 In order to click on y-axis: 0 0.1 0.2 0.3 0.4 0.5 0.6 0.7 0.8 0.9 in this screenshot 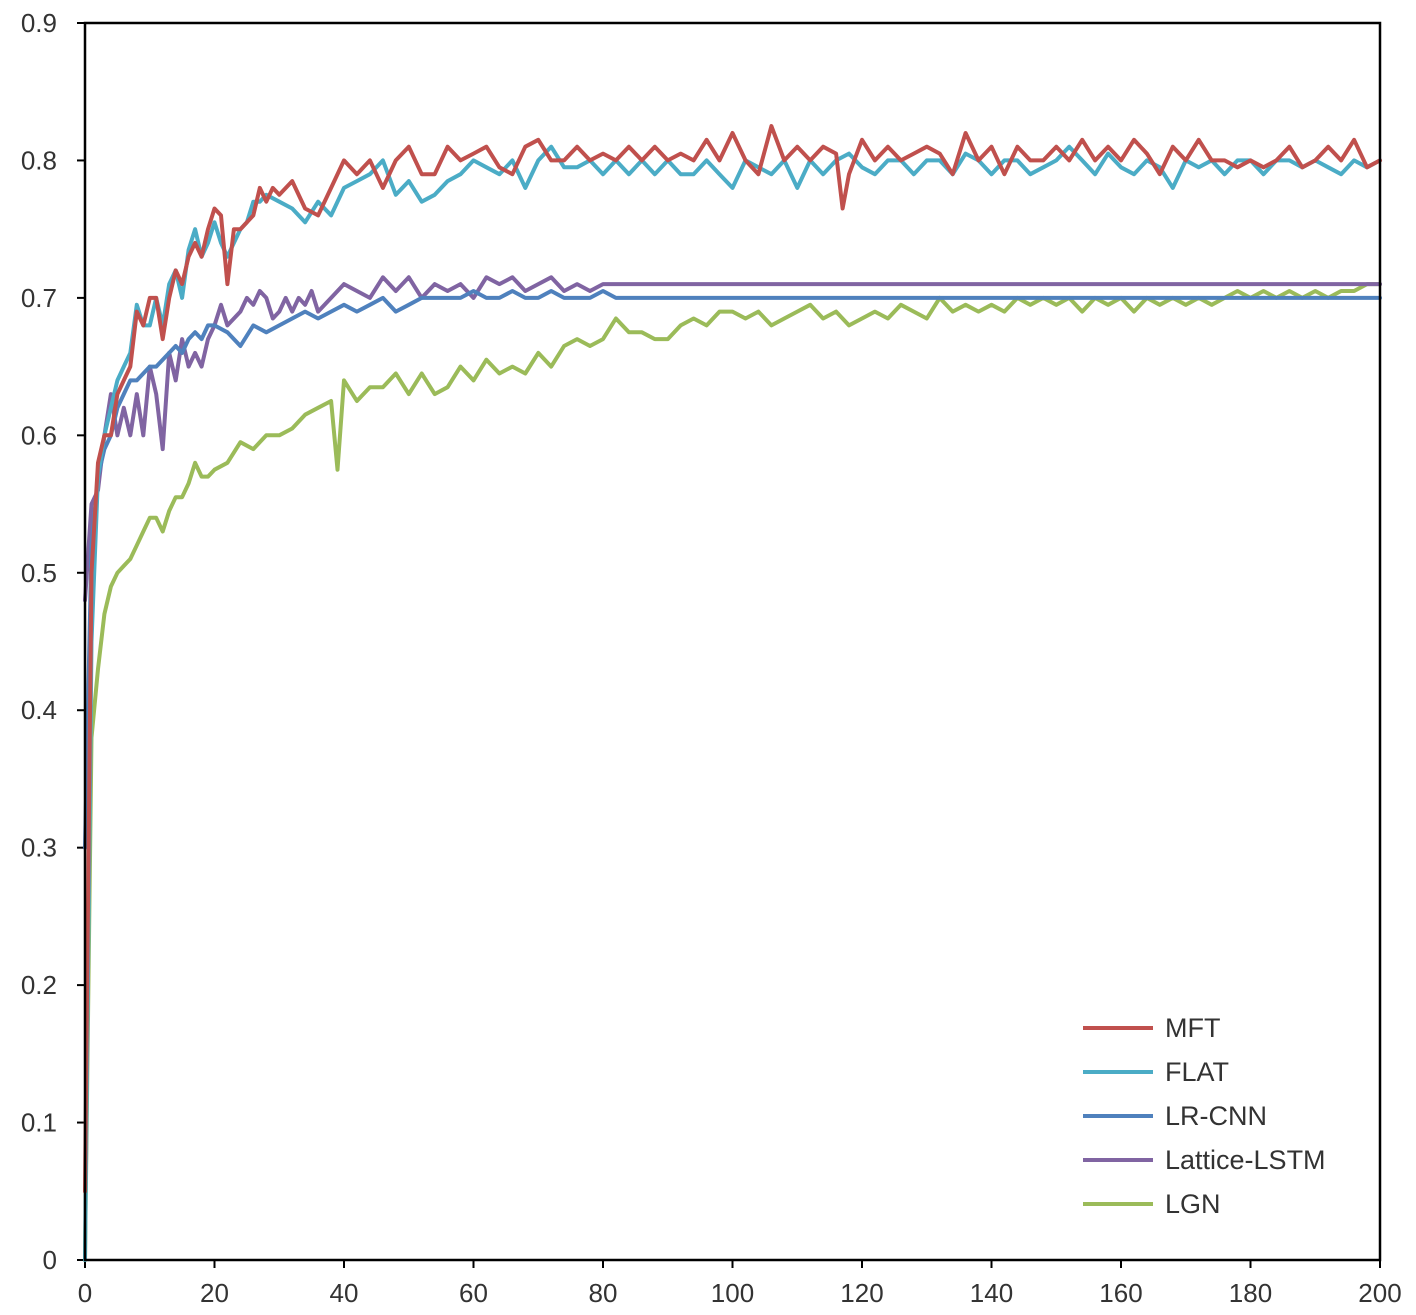, I will do `click(53, 641)`.